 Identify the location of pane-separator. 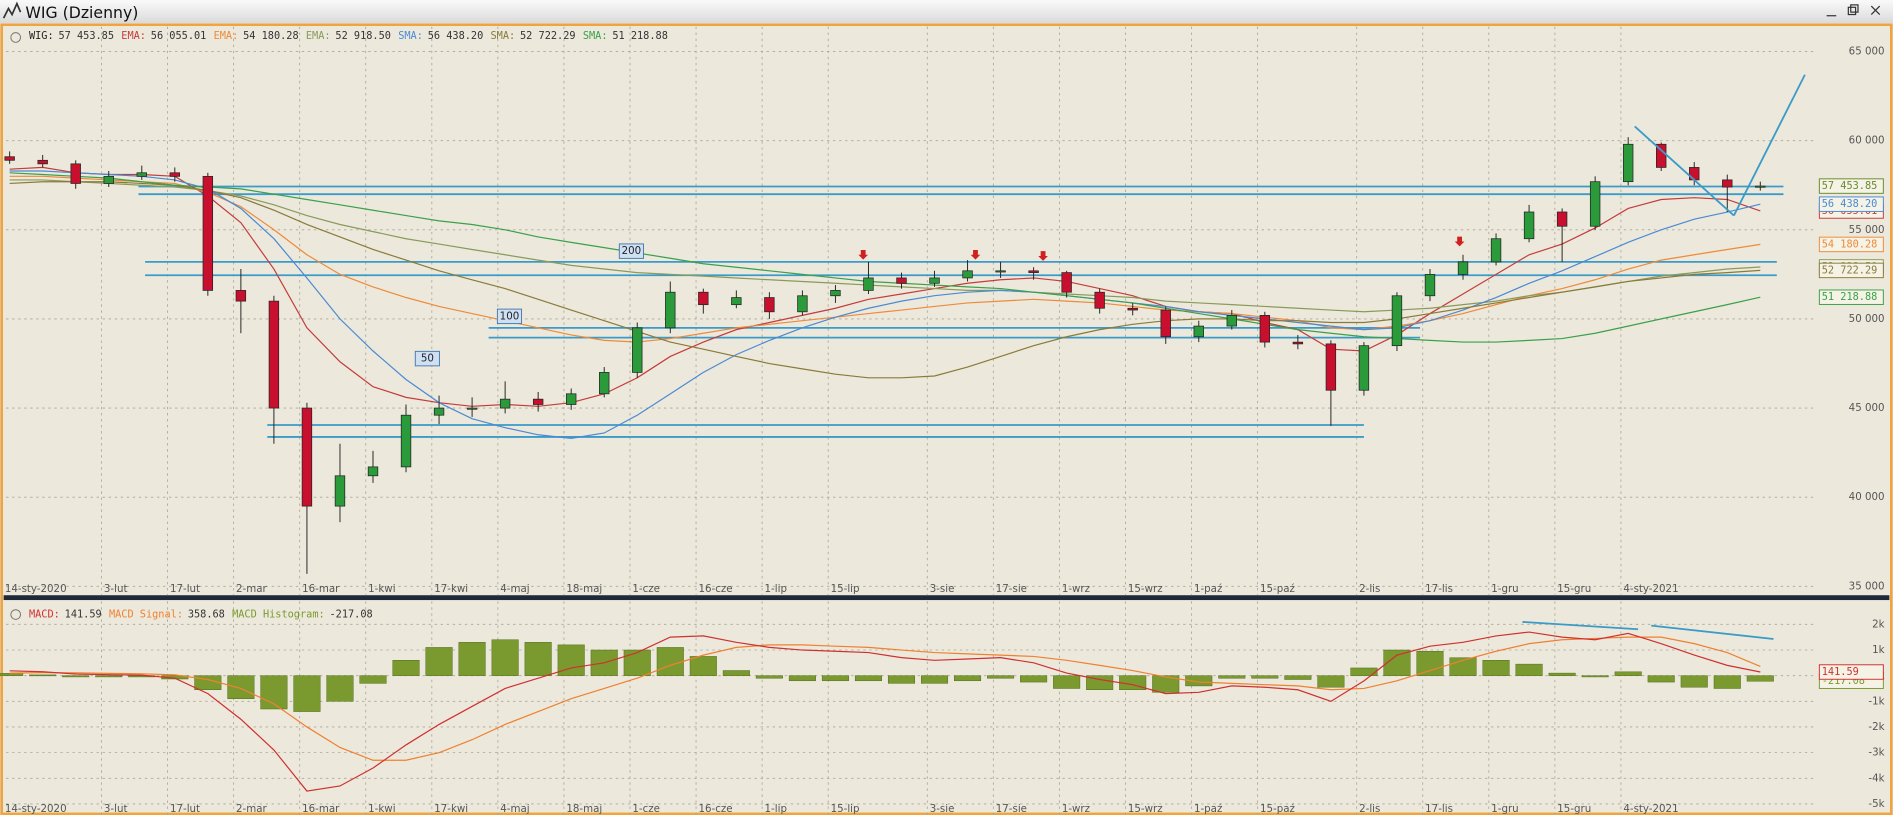
(946, 598).